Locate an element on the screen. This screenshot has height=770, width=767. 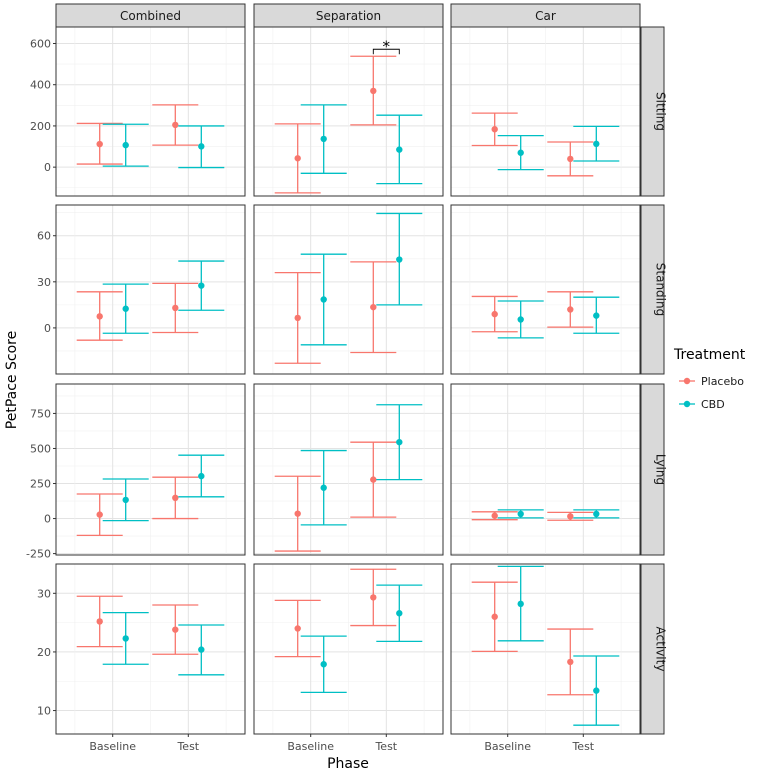
legend-label: Placebo is located at coordinates (722, 381).